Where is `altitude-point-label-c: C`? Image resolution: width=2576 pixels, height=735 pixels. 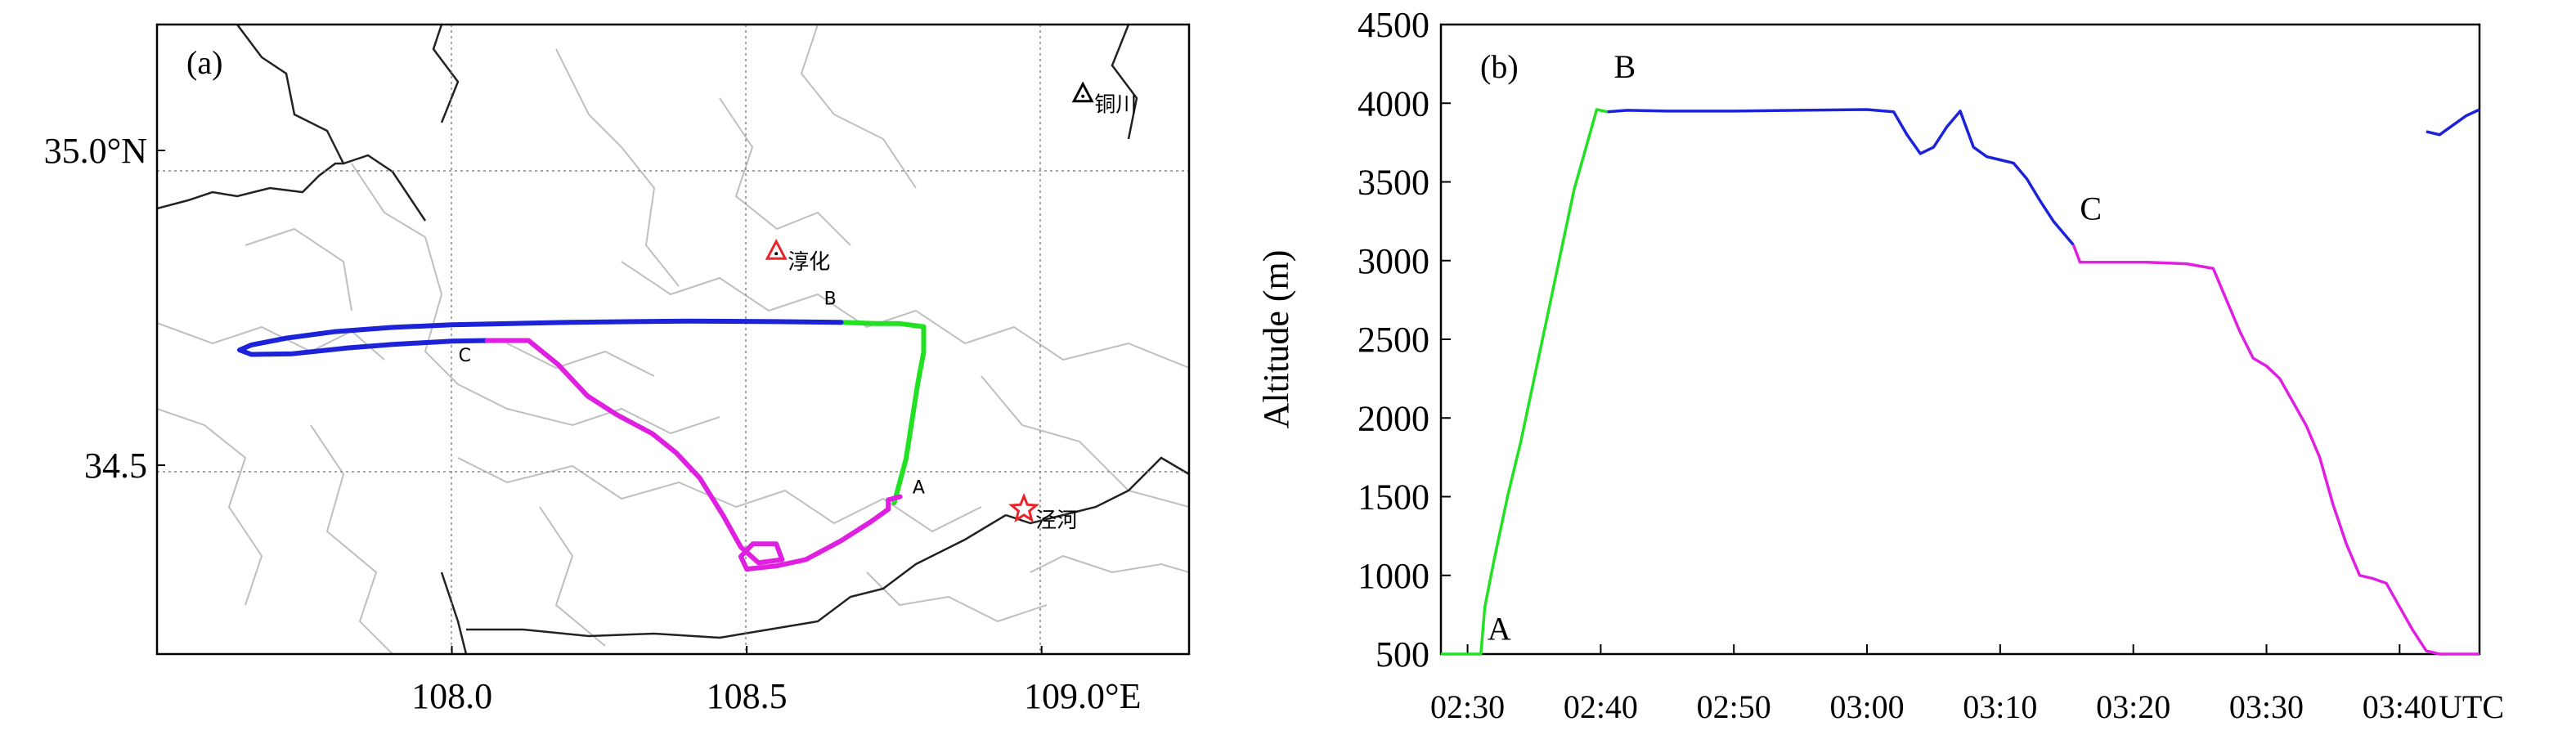
altitude-point-label-c: C is located at coordinates (2091, 208).